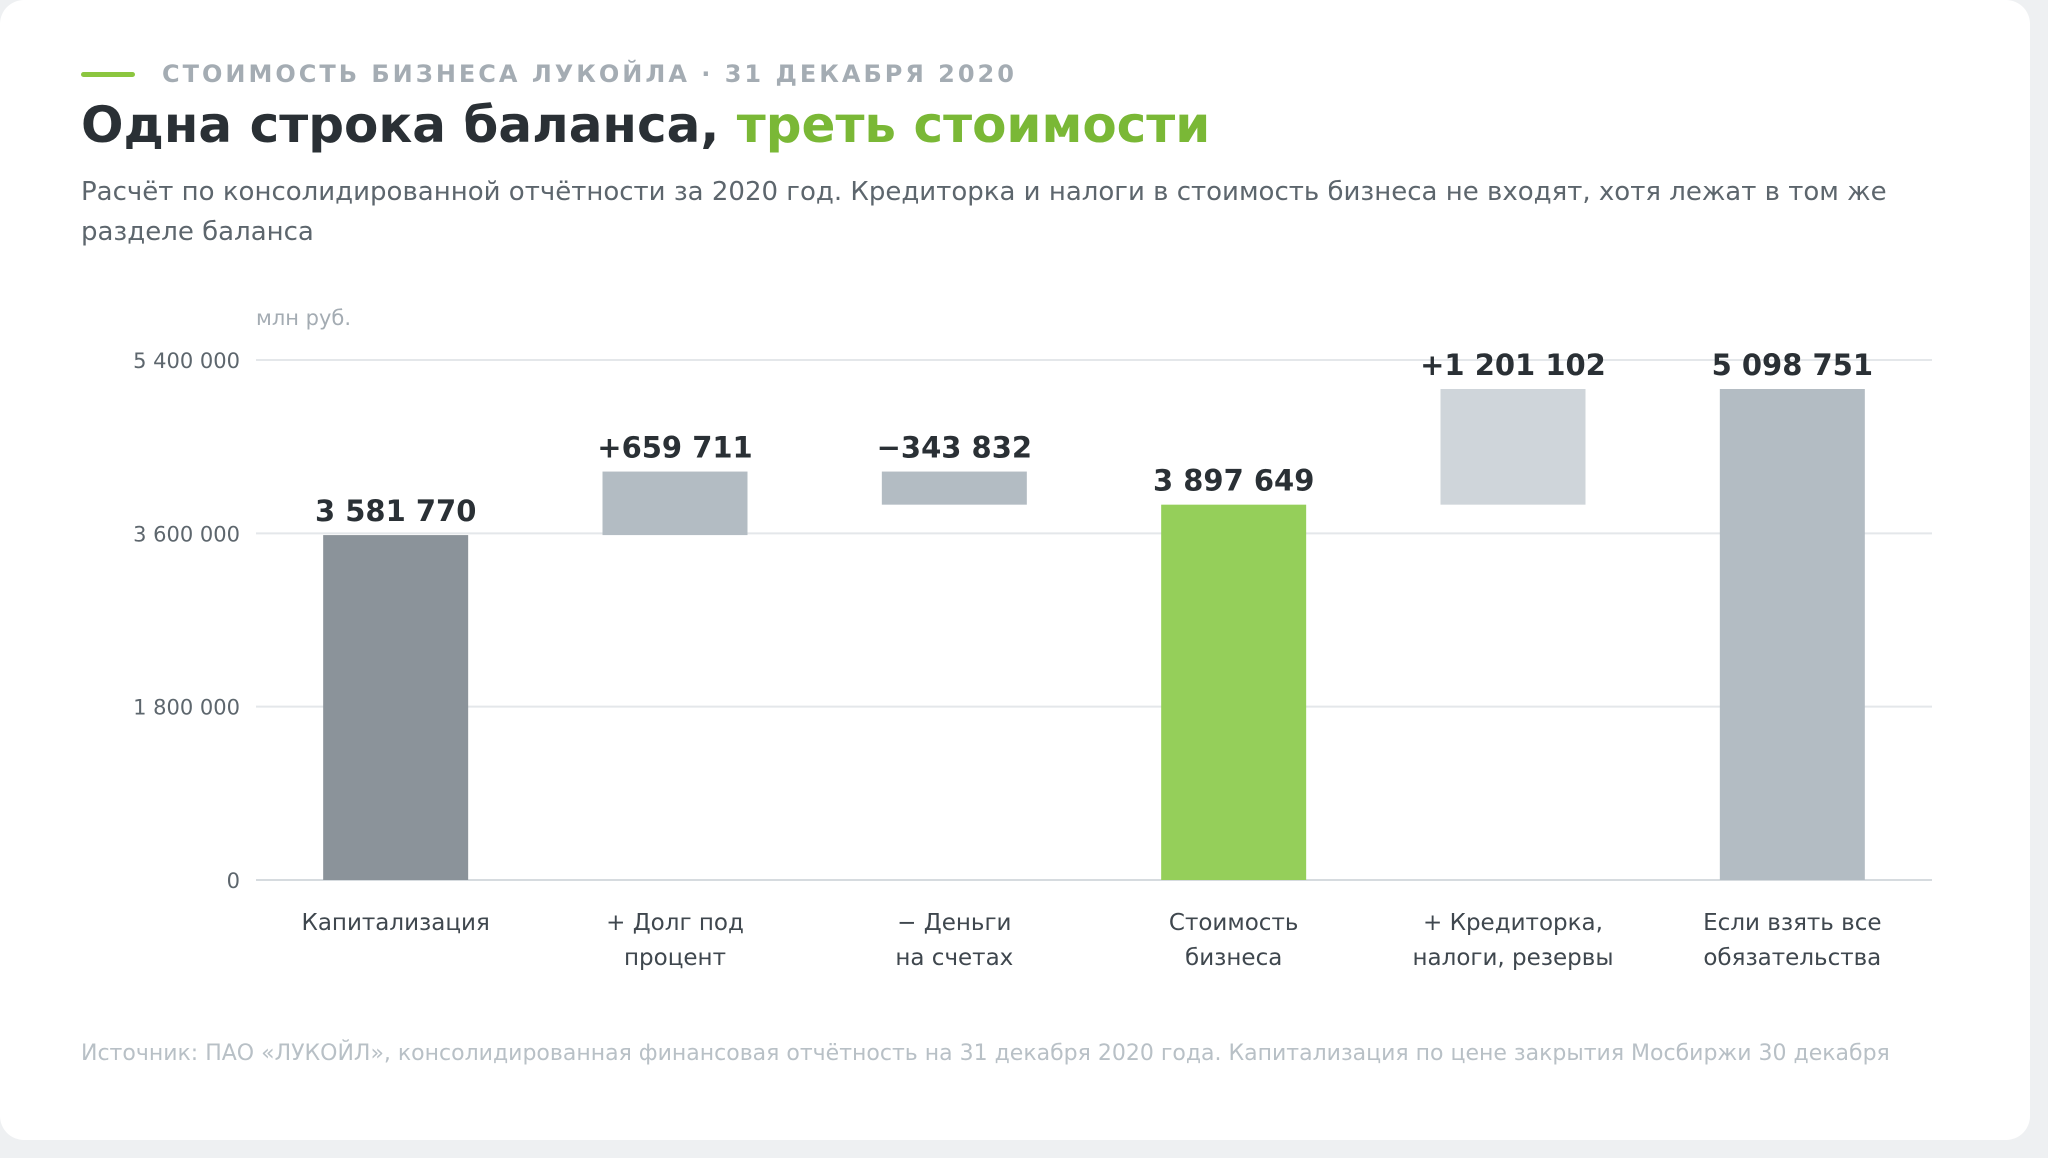 This screenshot has width=2048, height=1158. Describe the element at coordinates (186, 621) in the screenshot. I see `y-axis-ticks: 0 1 800 000 3 600 000 5 400 000` at that location.